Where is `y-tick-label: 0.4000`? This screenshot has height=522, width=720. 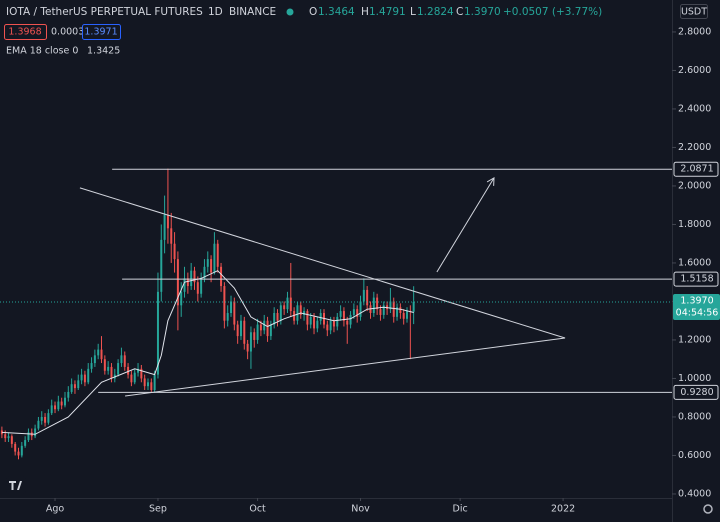
y-tick-label: 0.4000 is located at coordinates (694, 493).